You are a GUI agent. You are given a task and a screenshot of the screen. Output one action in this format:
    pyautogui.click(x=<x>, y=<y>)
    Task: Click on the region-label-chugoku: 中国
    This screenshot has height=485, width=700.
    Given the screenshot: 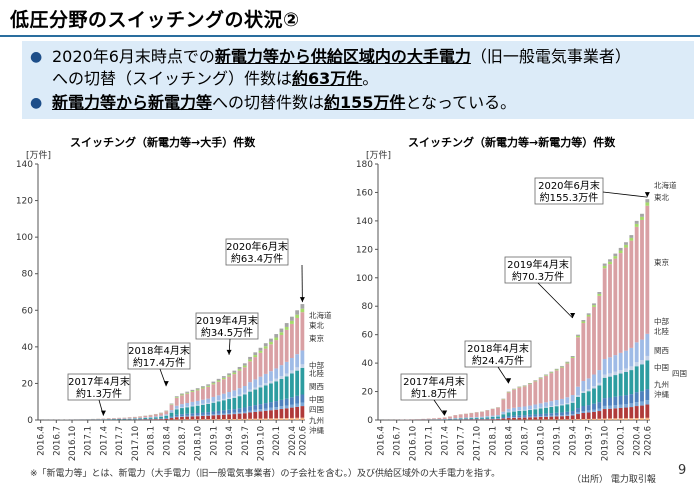 What is the action you would take?
    pyautogui.click(x=661, y=367)
    